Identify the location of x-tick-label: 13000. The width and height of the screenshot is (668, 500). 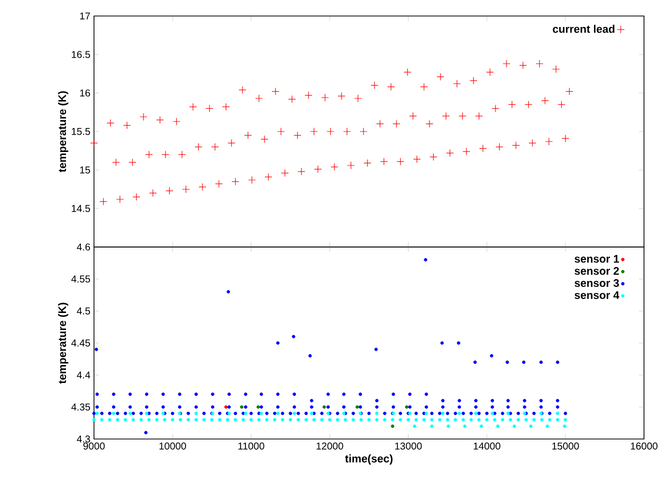
(408, 446).